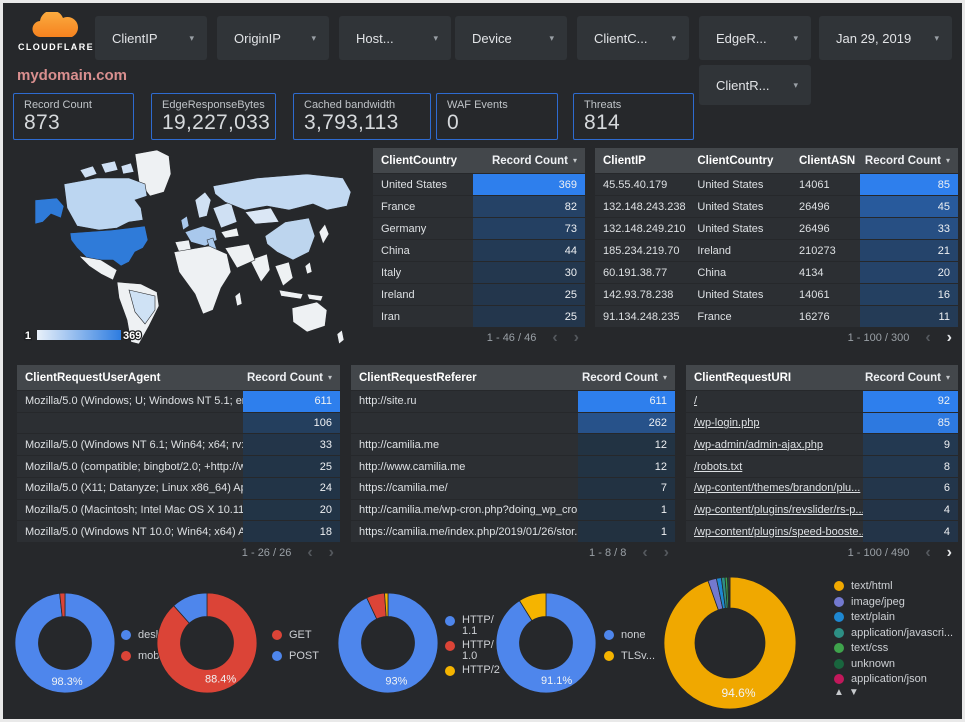 This screenshot has height=722, width=965. Describe the element at coordinates (93, 377) in the screenshot. I see `column-header: ClientRequestUserAgent` at that location.